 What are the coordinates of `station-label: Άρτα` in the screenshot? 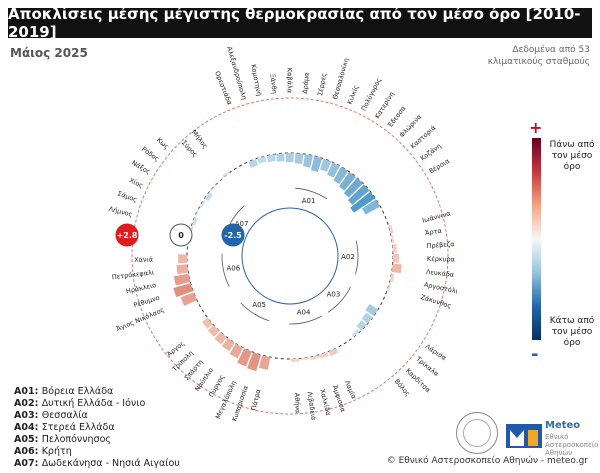 It's located at (433, 232).